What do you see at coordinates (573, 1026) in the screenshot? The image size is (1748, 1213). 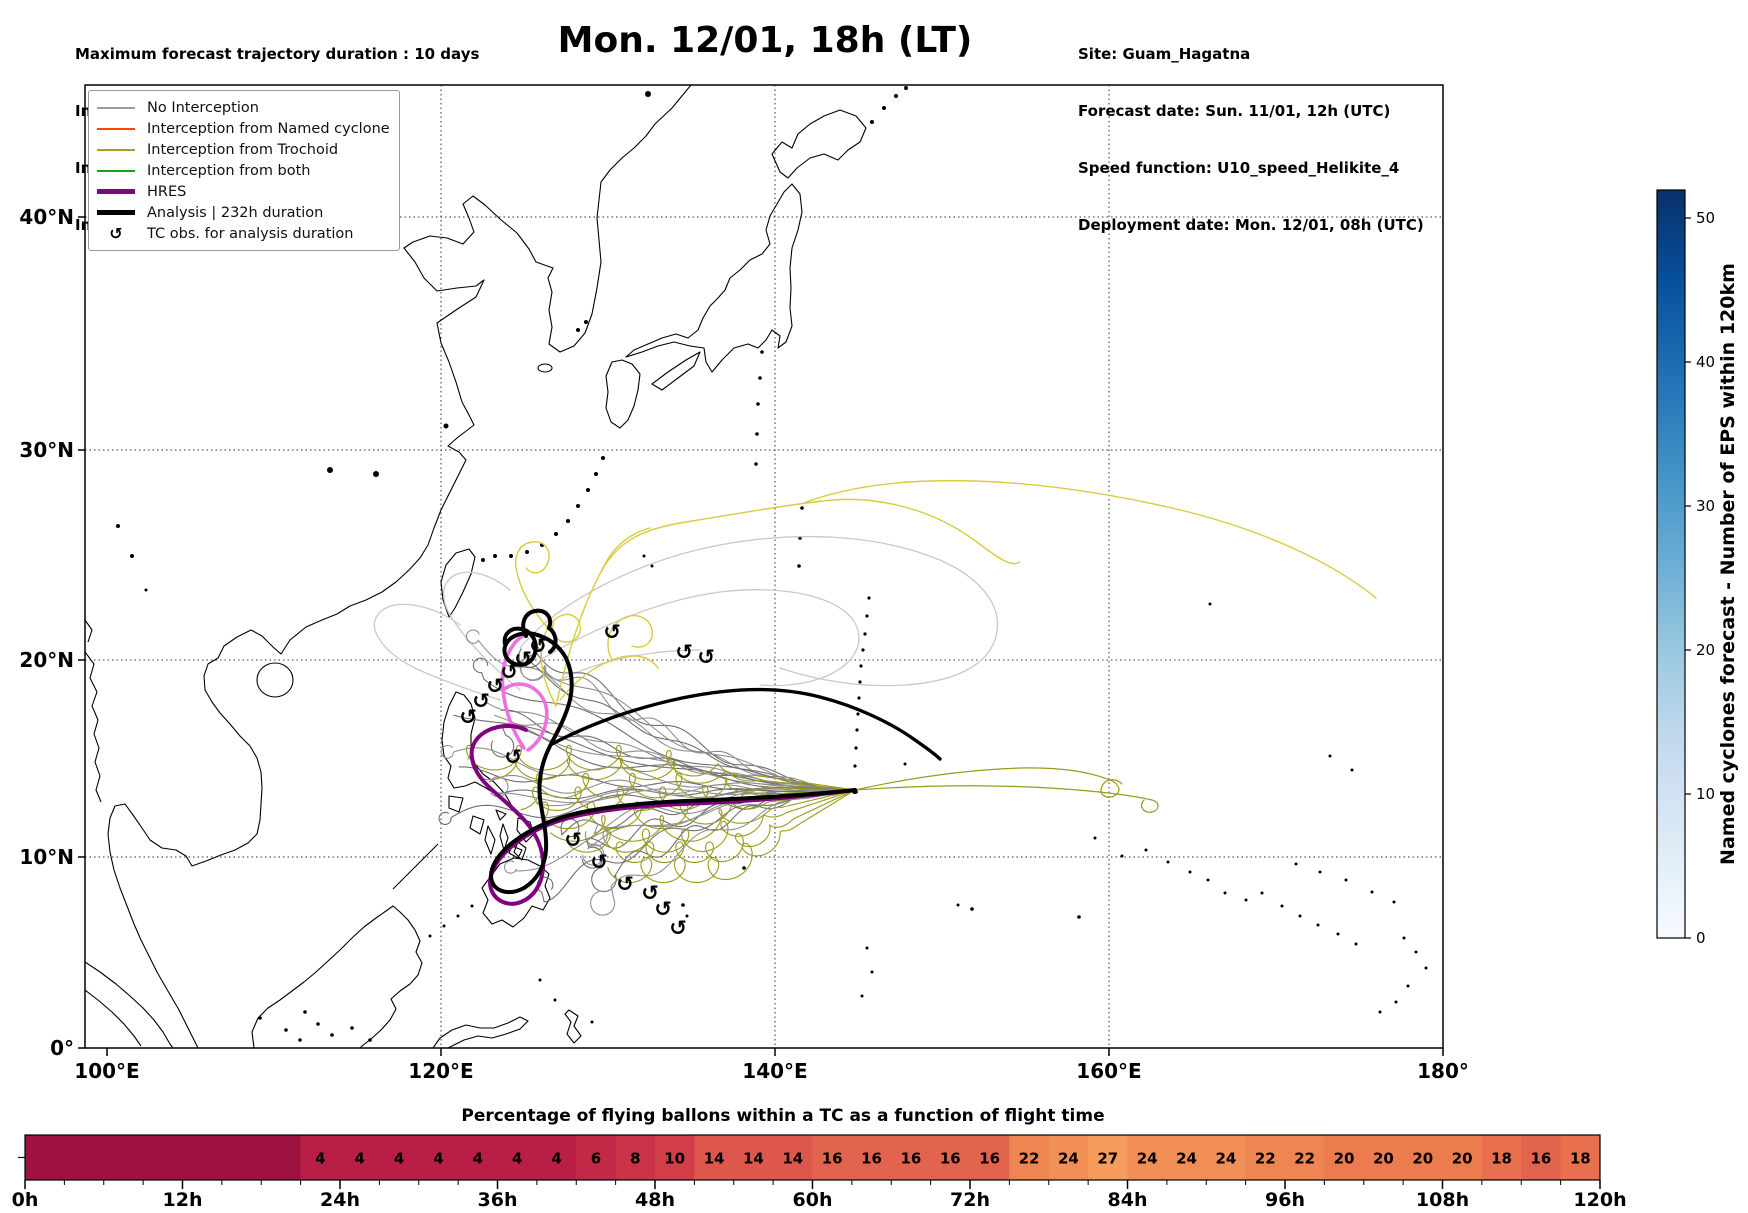 I see `coast-halmahera` at bounding box center [573, 1026].